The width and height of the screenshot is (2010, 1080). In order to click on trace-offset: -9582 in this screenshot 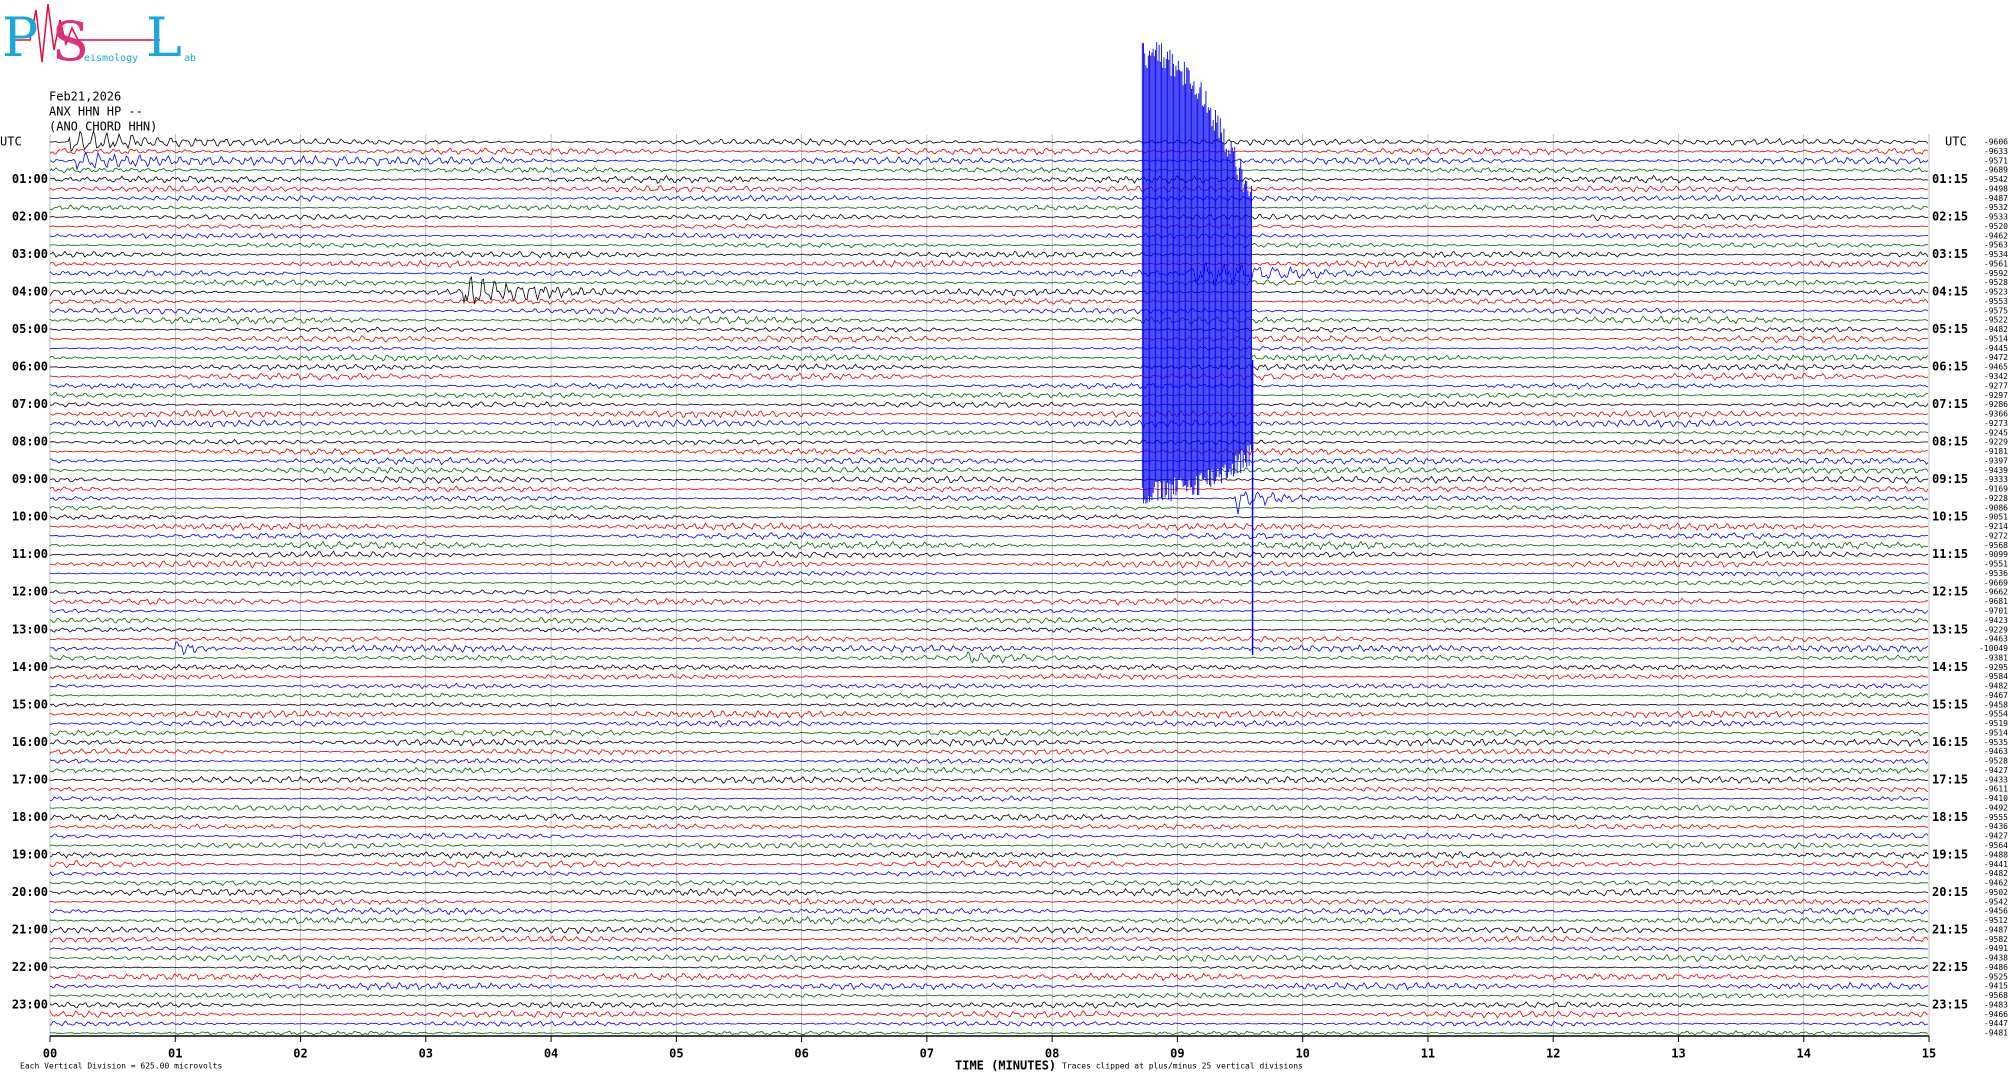, I will do `click(1996, 939)`.